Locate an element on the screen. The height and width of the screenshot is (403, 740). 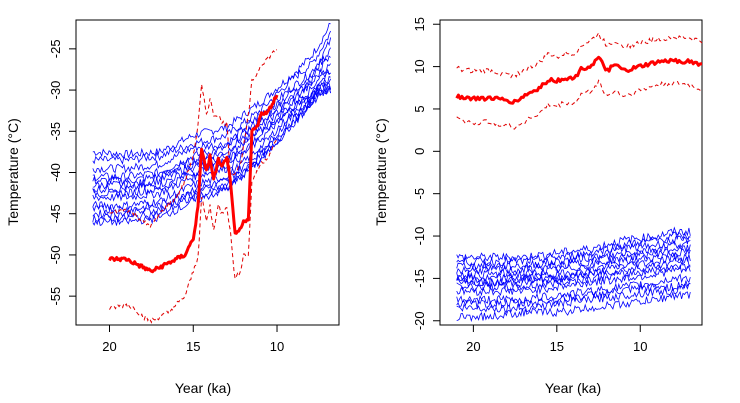
y-tick-label: 10 is located at coordinates (419, 66).